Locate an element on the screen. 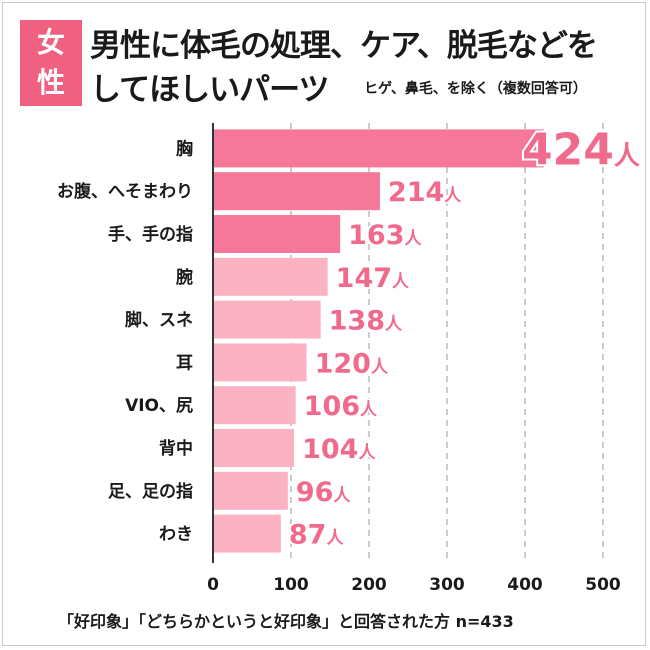 The height and width of the screenshot is (650, 650). value-label: 147人 is located at coordinates (373, 278).